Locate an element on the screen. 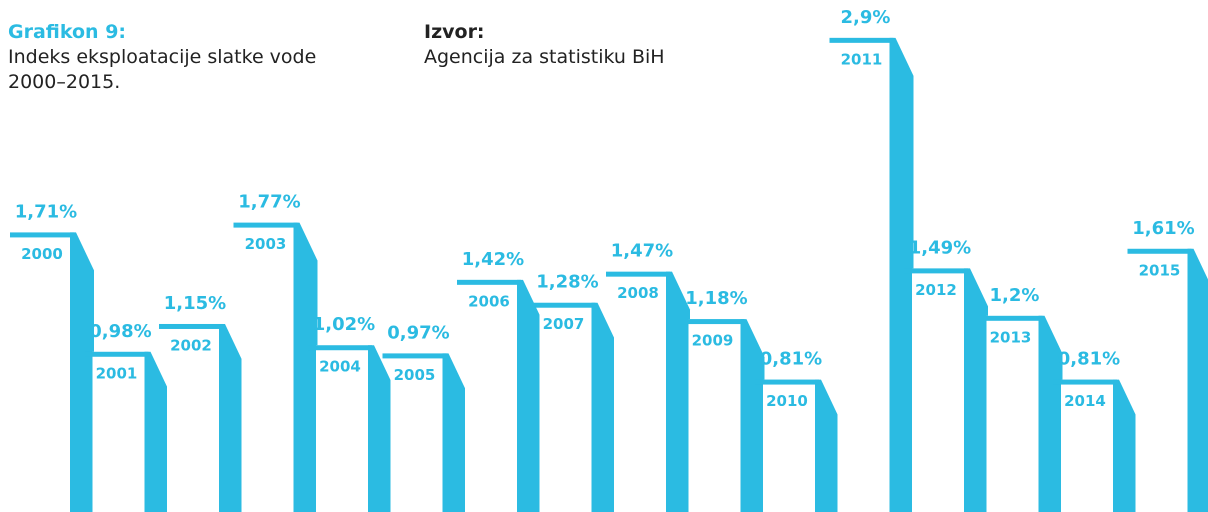  x-tick-label: 2007 is located at coordinates (564, 324).